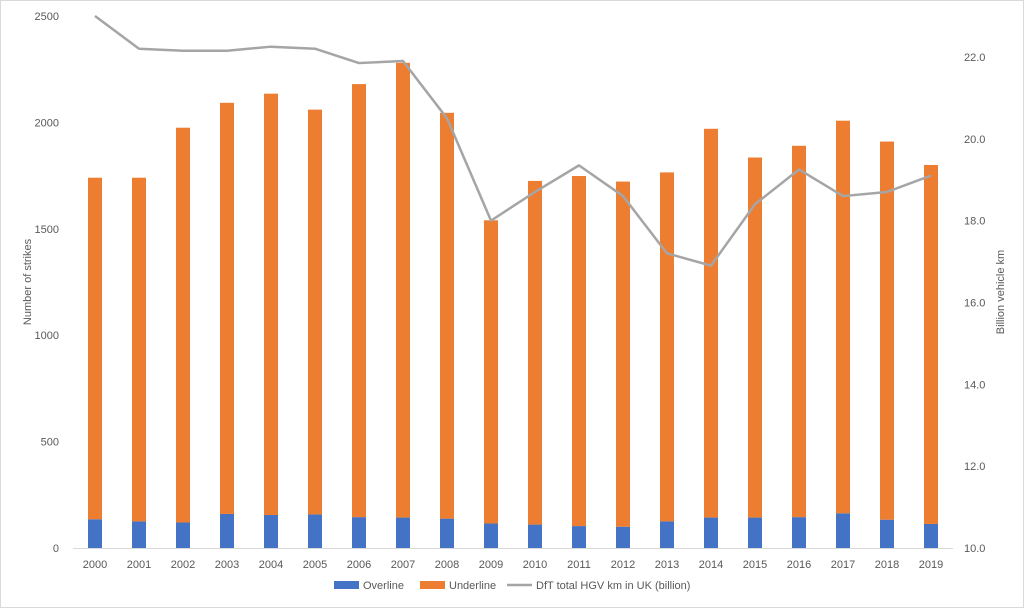  Describe the element at coordinates (711, 323) in the screenshot. I see `bar-underline-2014` at that location.